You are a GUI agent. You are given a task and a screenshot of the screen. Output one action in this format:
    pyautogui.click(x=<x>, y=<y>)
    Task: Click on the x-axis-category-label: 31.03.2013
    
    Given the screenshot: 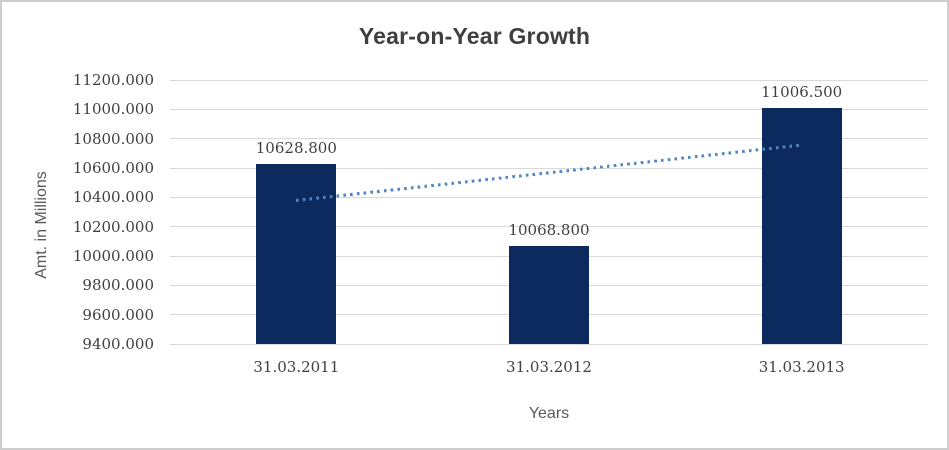 What is the action you would take?
    pyautogui.click(x=801, y=367)
    